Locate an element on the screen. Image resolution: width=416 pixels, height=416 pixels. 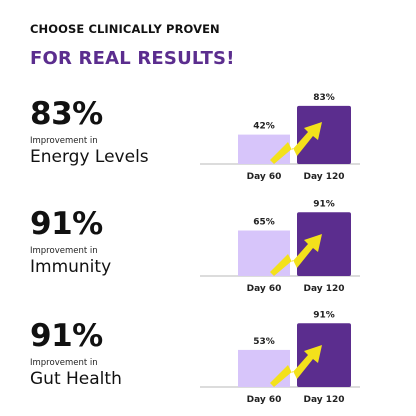
stat-percentage: 83% is located at coordinates (66, 114).